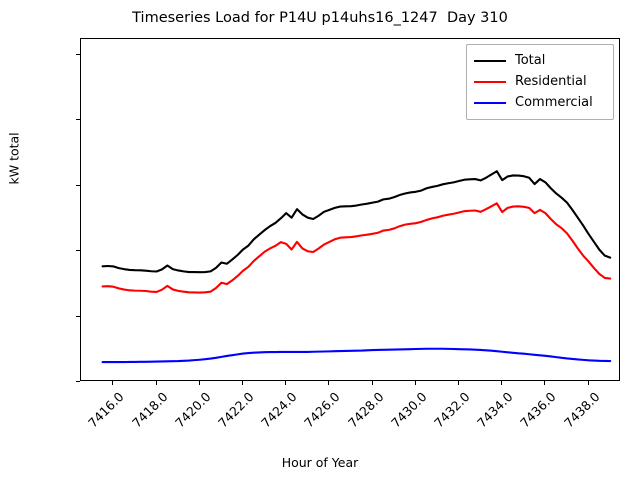 This screenshot has height=480, width=640. I want to click on legend-label: Commercial, so click(554, 102).